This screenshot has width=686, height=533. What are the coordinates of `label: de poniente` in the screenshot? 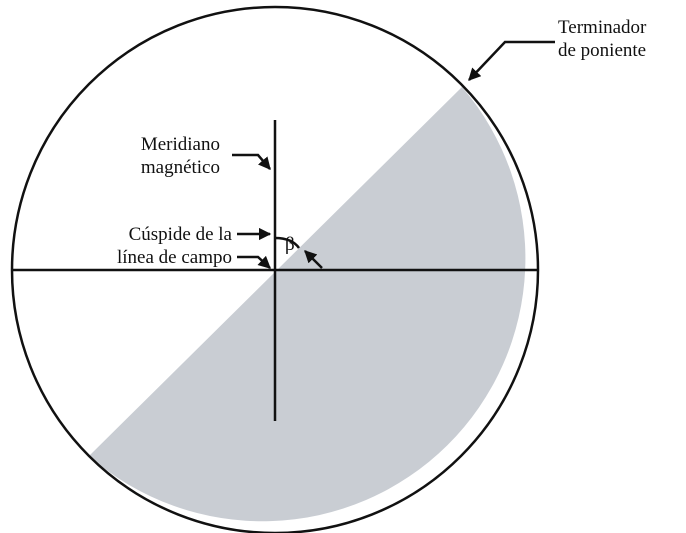 It's located at (602, 50).